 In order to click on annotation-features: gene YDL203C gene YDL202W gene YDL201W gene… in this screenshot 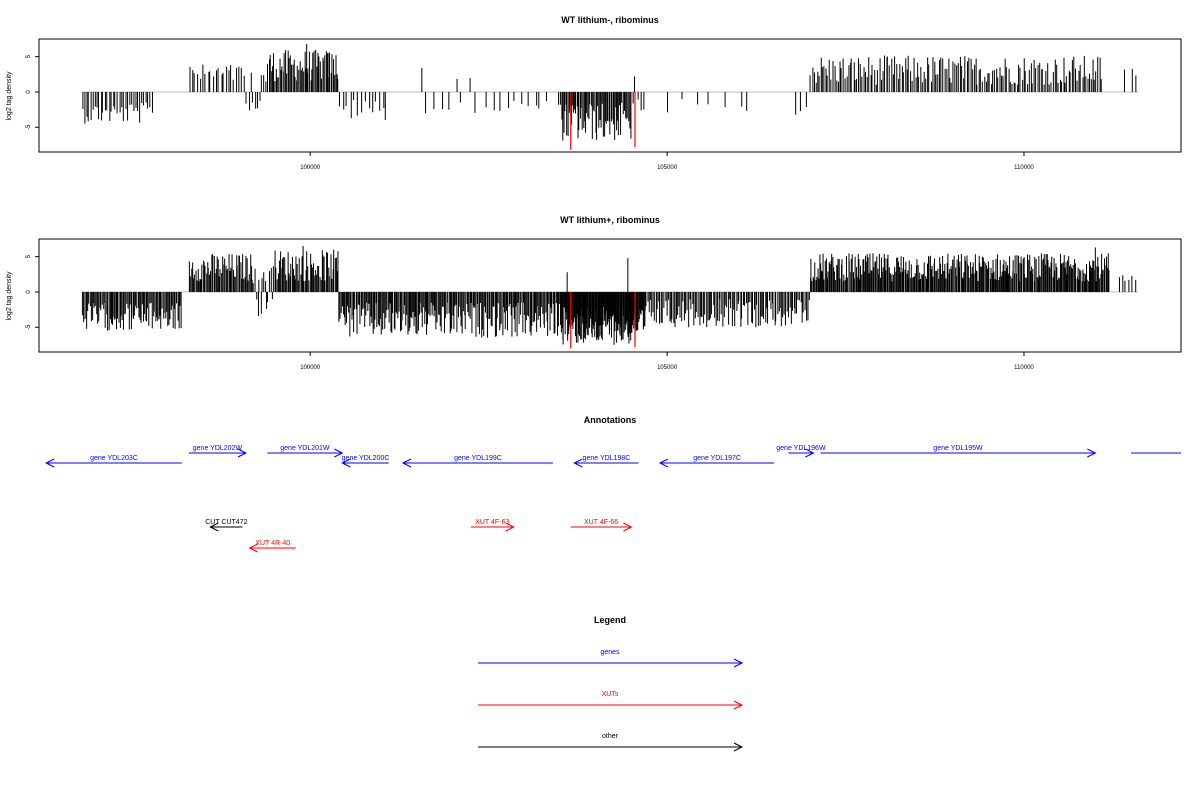, I will do `click(613, 499)`.